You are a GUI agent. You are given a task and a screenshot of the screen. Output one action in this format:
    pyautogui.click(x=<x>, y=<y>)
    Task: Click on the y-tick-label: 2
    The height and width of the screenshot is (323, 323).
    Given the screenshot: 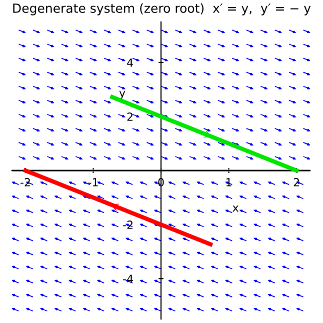 What is the action you would take?
    pyautogui.click(x=129, y=116)
    